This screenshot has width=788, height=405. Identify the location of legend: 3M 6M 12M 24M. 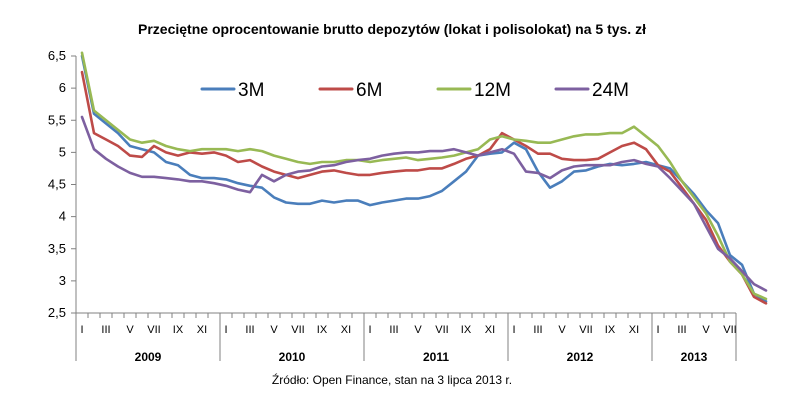
(414, 90).